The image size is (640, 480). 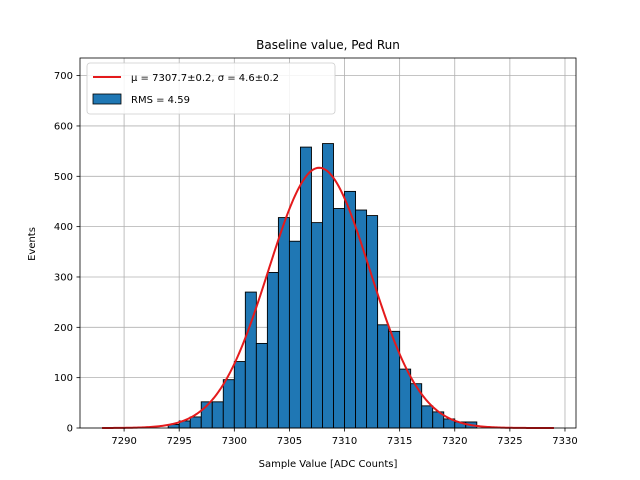 I want to click on y-tick-label: 300, so click(x=63, y=277).